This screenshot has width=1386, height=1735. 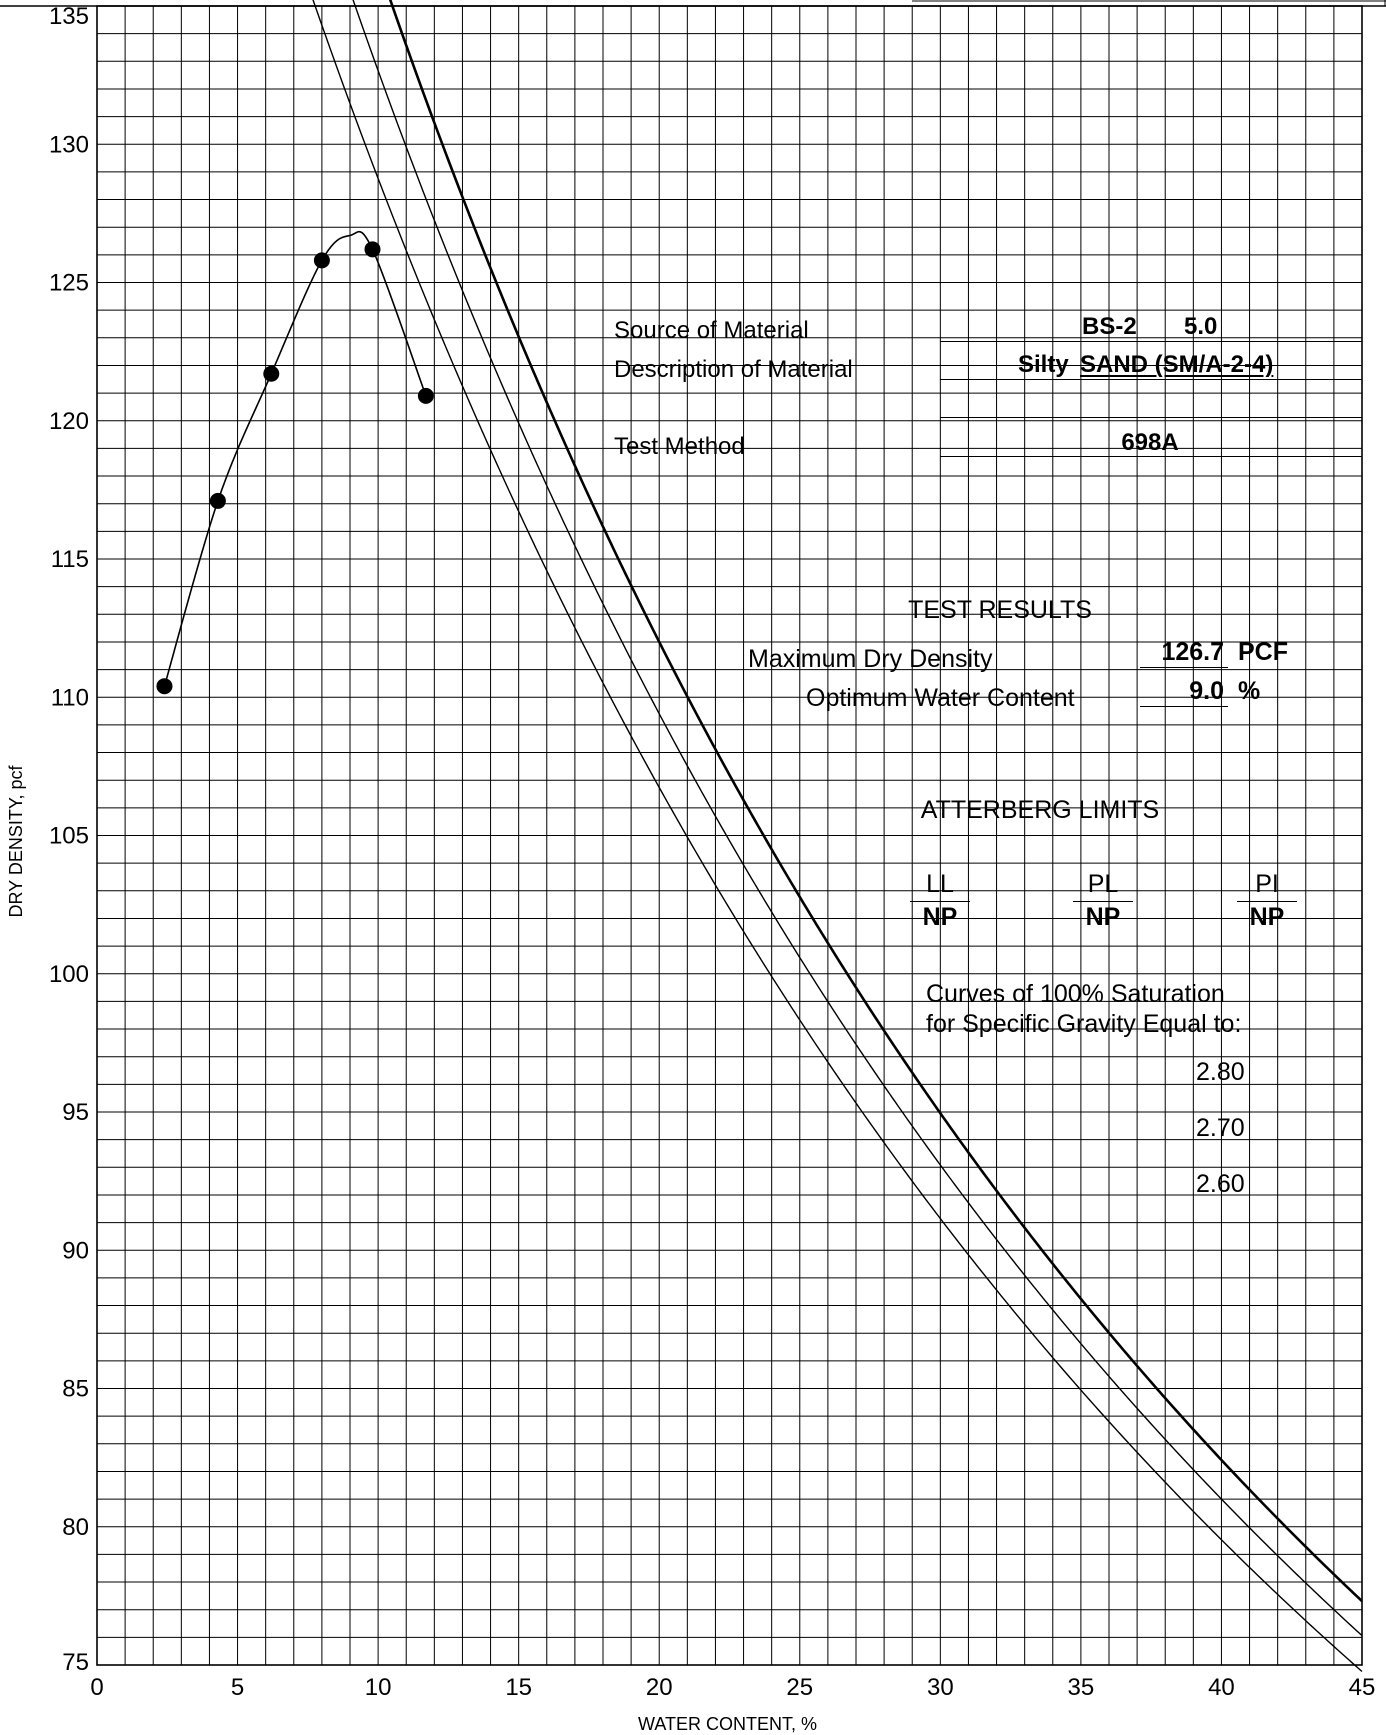 I want to click on y-tick-label: 115, so click(x=70, y=559).